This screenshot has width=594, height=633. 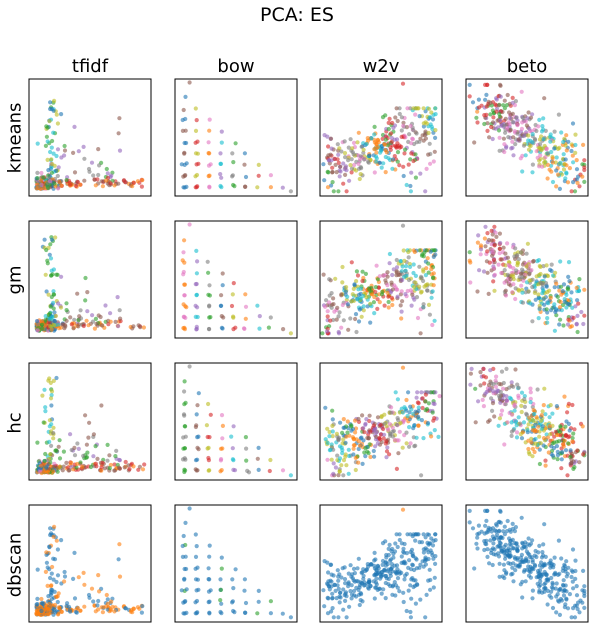 I want to click on column-title-w2v: w2v, so click(x=381, y=66).